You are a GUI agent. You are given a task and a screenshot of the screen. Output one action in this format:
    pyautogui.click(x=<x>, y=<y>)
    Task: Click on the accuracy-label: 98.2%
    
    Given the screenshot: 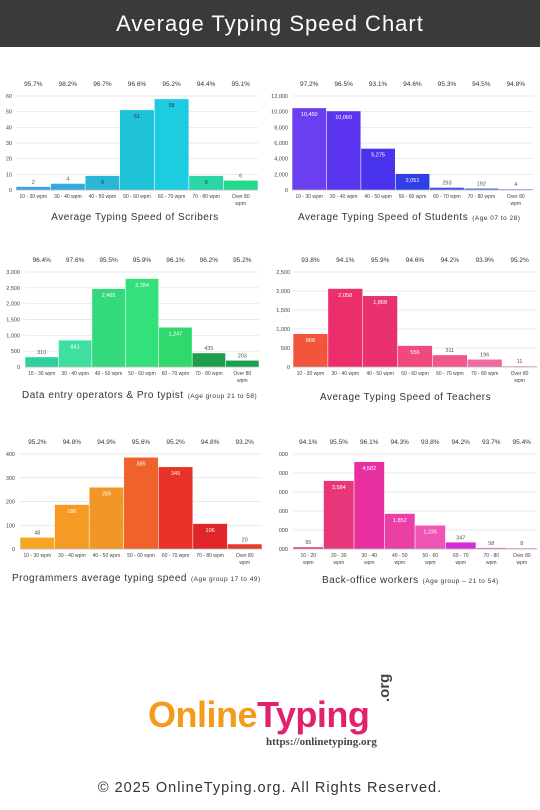 What is the action you would take?
    pyautogui.click(x=68, y=84)
    